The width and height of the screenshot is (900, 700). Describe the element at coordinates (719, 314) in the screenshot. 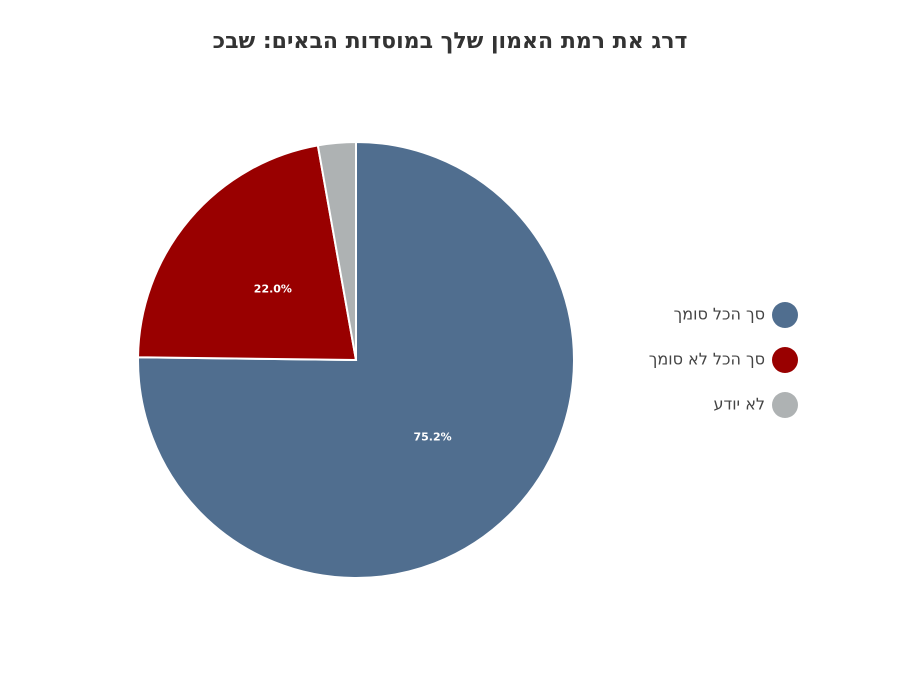

I see `legend-label: סך הכל סומך` at that location.